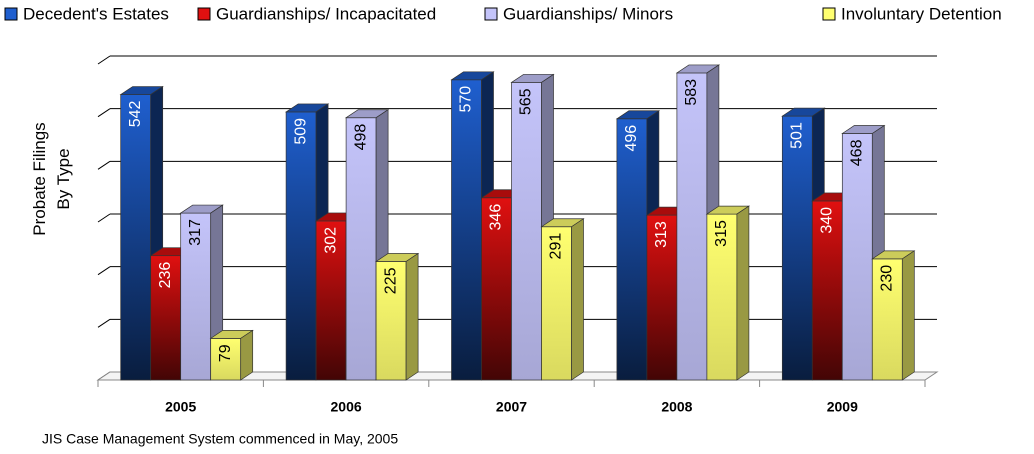  Describe the element at coordinates (588, 13) in the screenshot. I see `legend-label: Guardianships/ Minors` at that location.